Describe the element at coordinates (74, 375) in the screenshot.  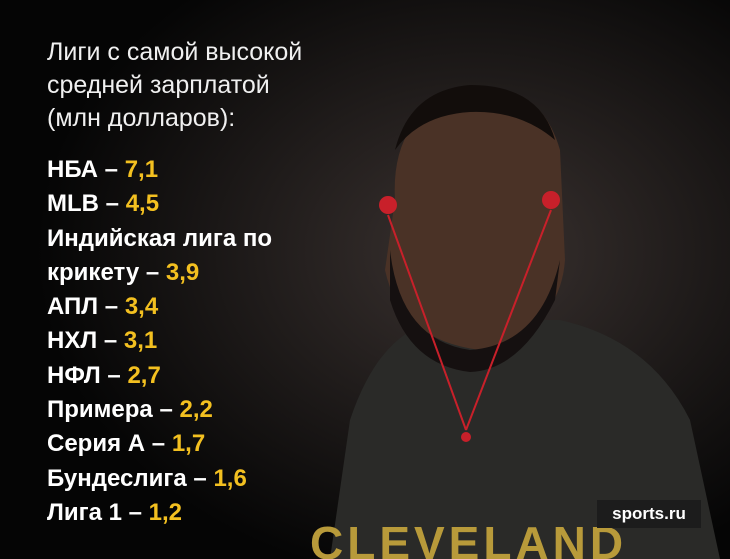
I see `league-name: НФЛ` at that location.